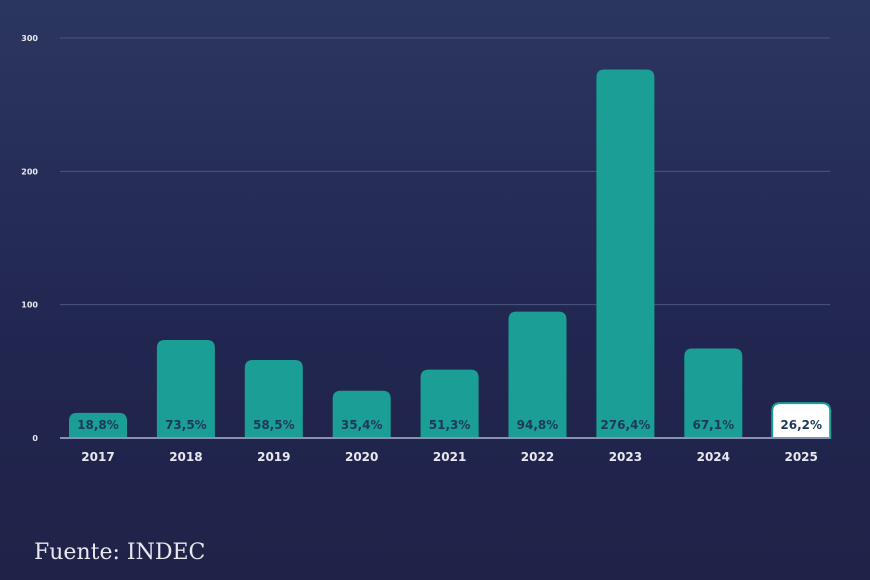 Image resolution: width=870 pixels, height=580 pixels. What do you see at coordinates (185, 457) in the screenshot?
I see `x-tick-label: 2018` at bounding box center [185, 457].